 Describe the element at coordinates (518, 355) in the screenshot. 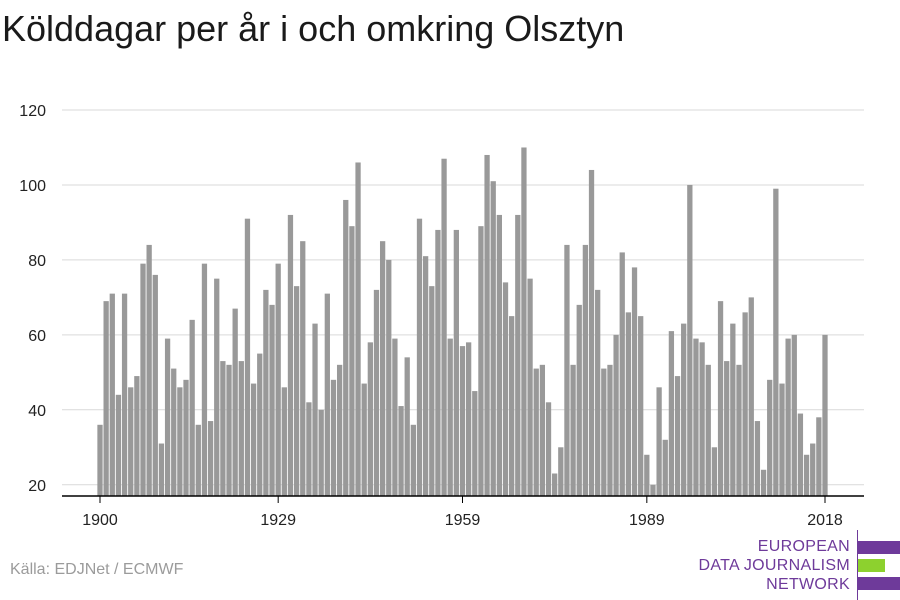

I see `bar-1968` at that location.